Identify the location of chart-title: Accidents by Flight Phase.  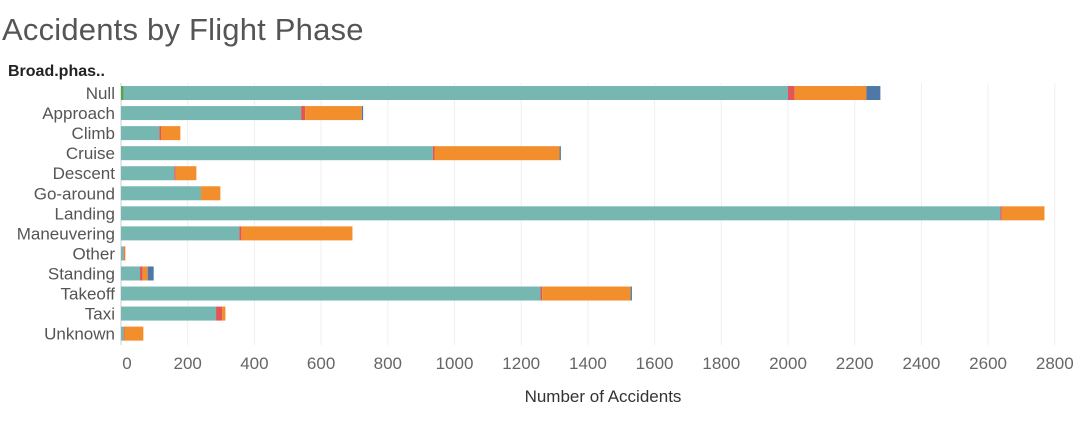
(183, 29).